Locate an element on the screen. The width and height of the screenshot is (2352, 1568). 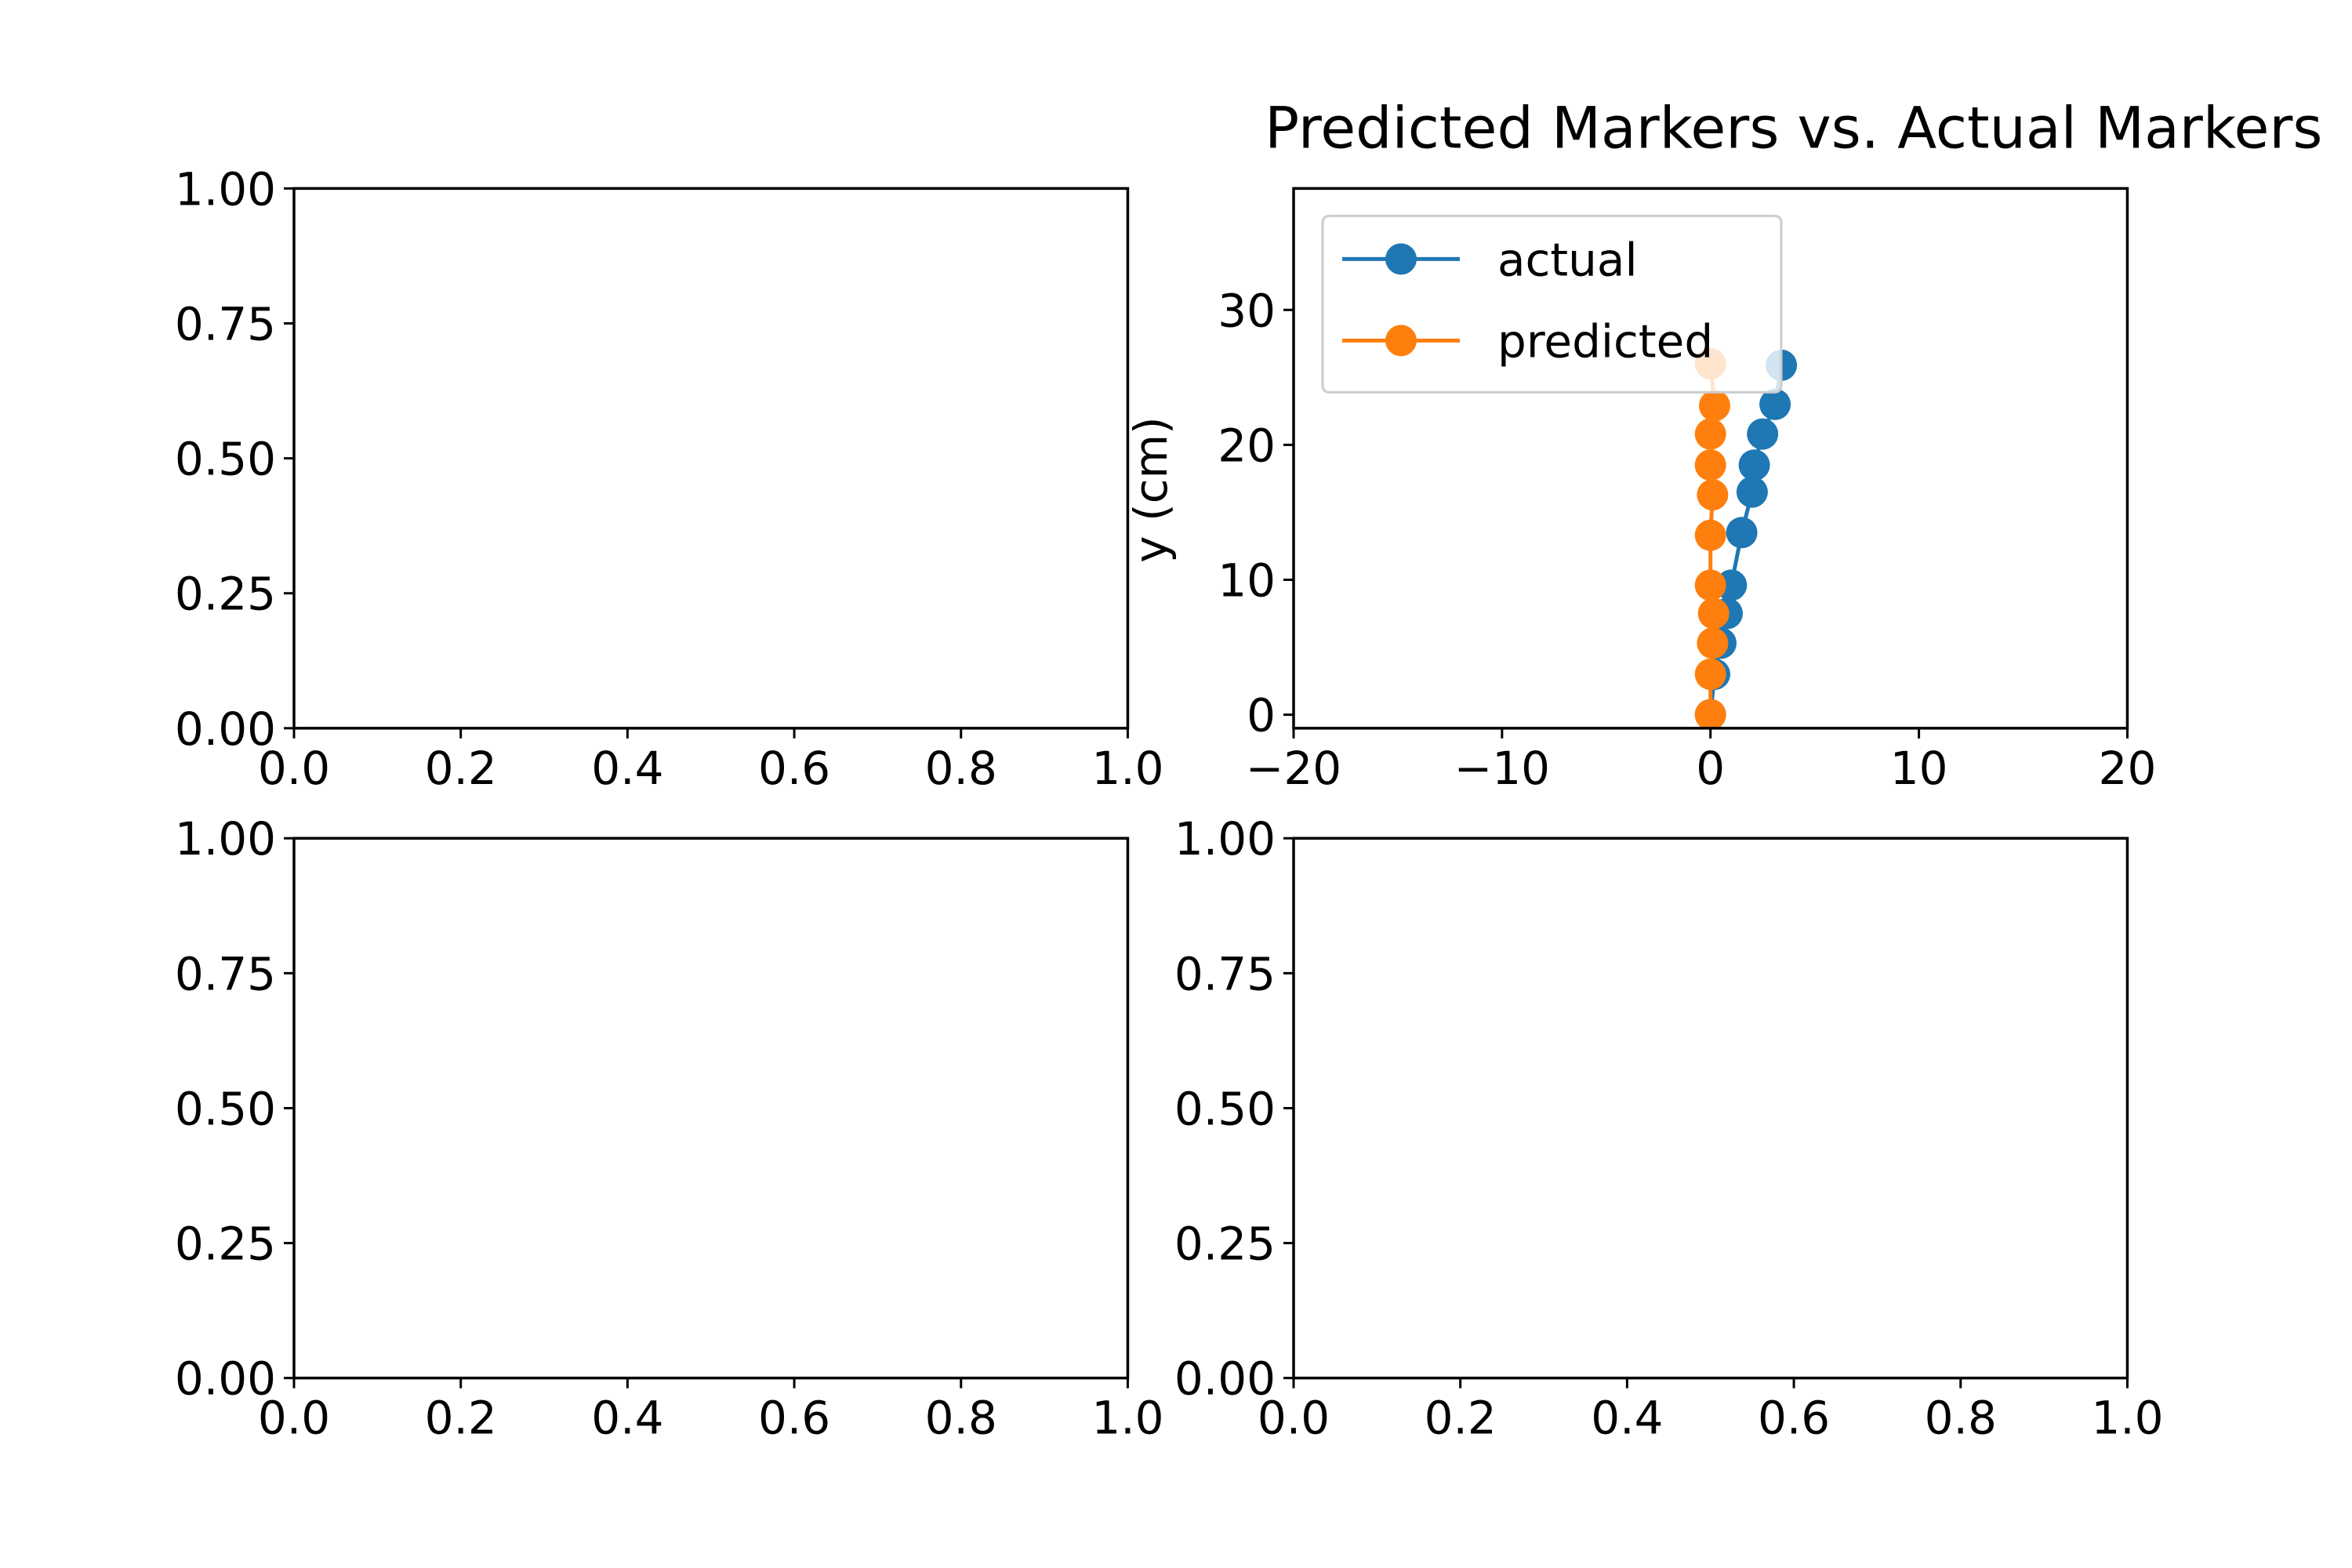
chart-title: Predicted Markers vs. Actual Markers is located at coordinates (1793, 128).